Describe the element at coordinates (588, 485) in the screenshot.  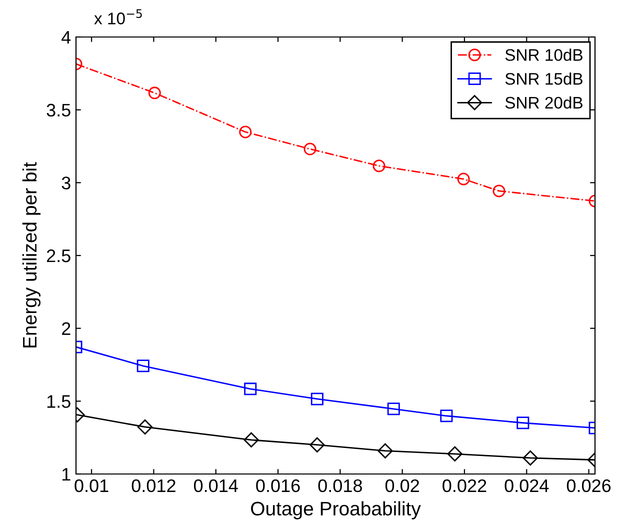
I see `x-tick-label: 0.026` at that location.